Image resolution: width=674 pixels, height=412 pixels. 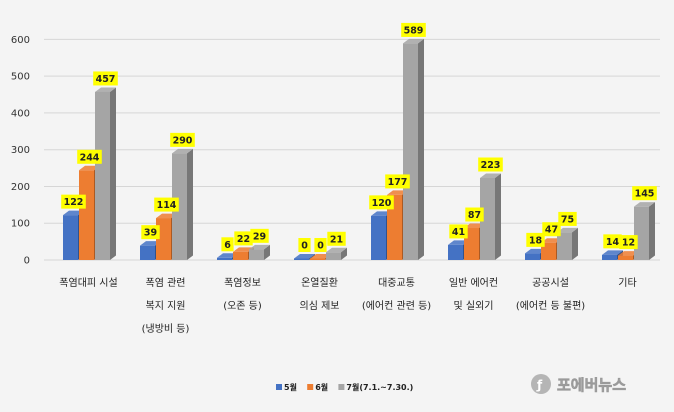 What do you see at coordinates (20, 224) in the screenshot?
I see `y-tick-label: 100` at bounding box center [20, 224].